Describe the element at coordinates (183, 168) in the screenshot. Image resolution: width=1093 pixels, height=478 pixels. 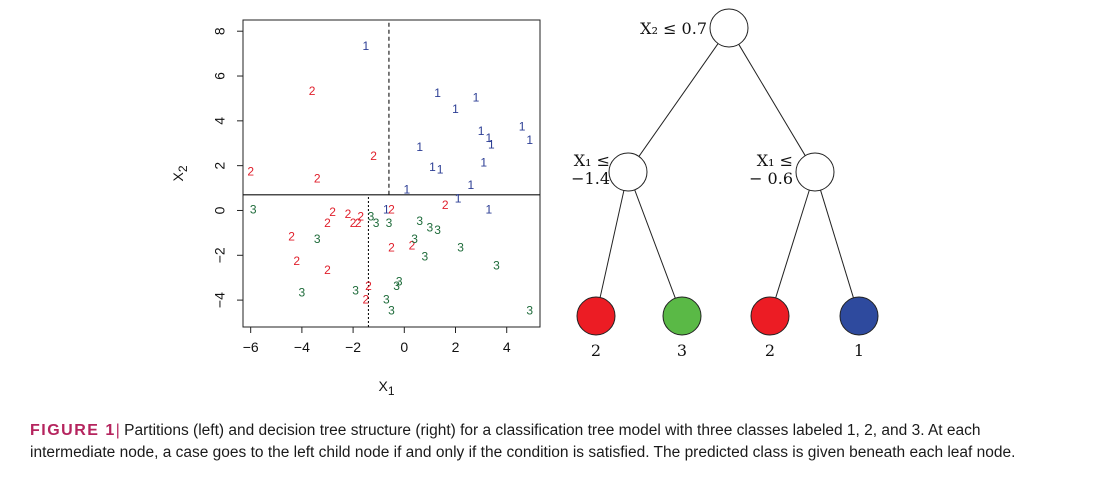
I see `y-axis-label-subscript: 2` at that location.